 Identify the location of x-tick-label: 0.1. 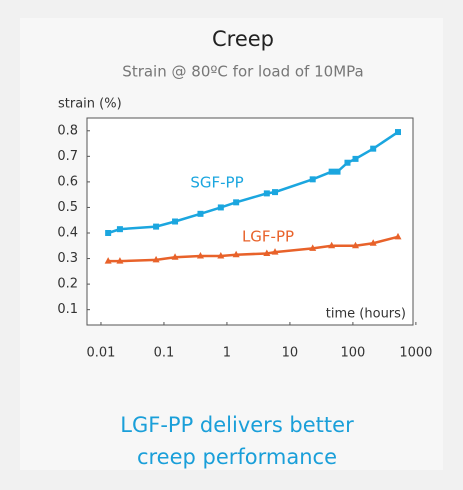
(164, 353).